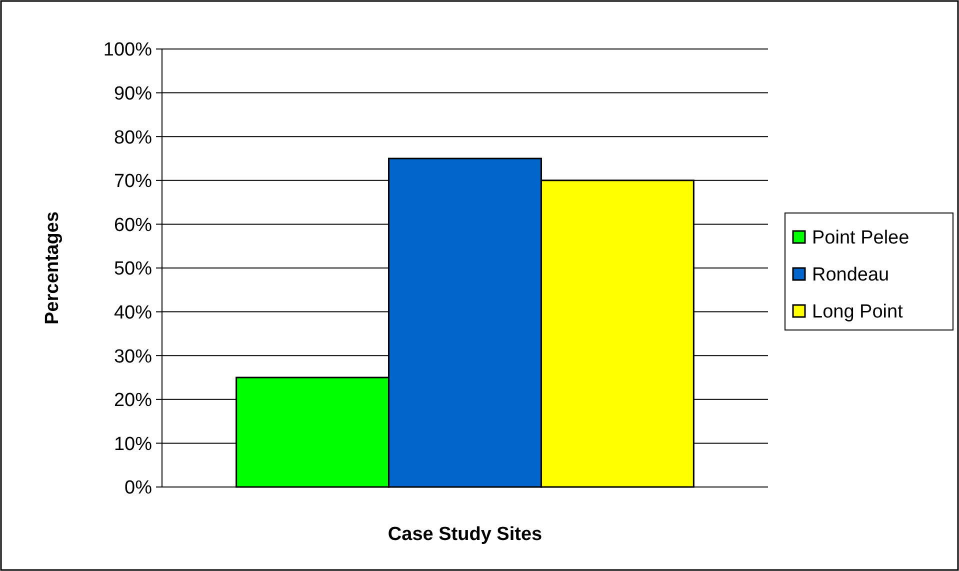  Describe the element at coordinates (52, 268) in the screenshot. I see `y-axis-title: Percentages` at that location.